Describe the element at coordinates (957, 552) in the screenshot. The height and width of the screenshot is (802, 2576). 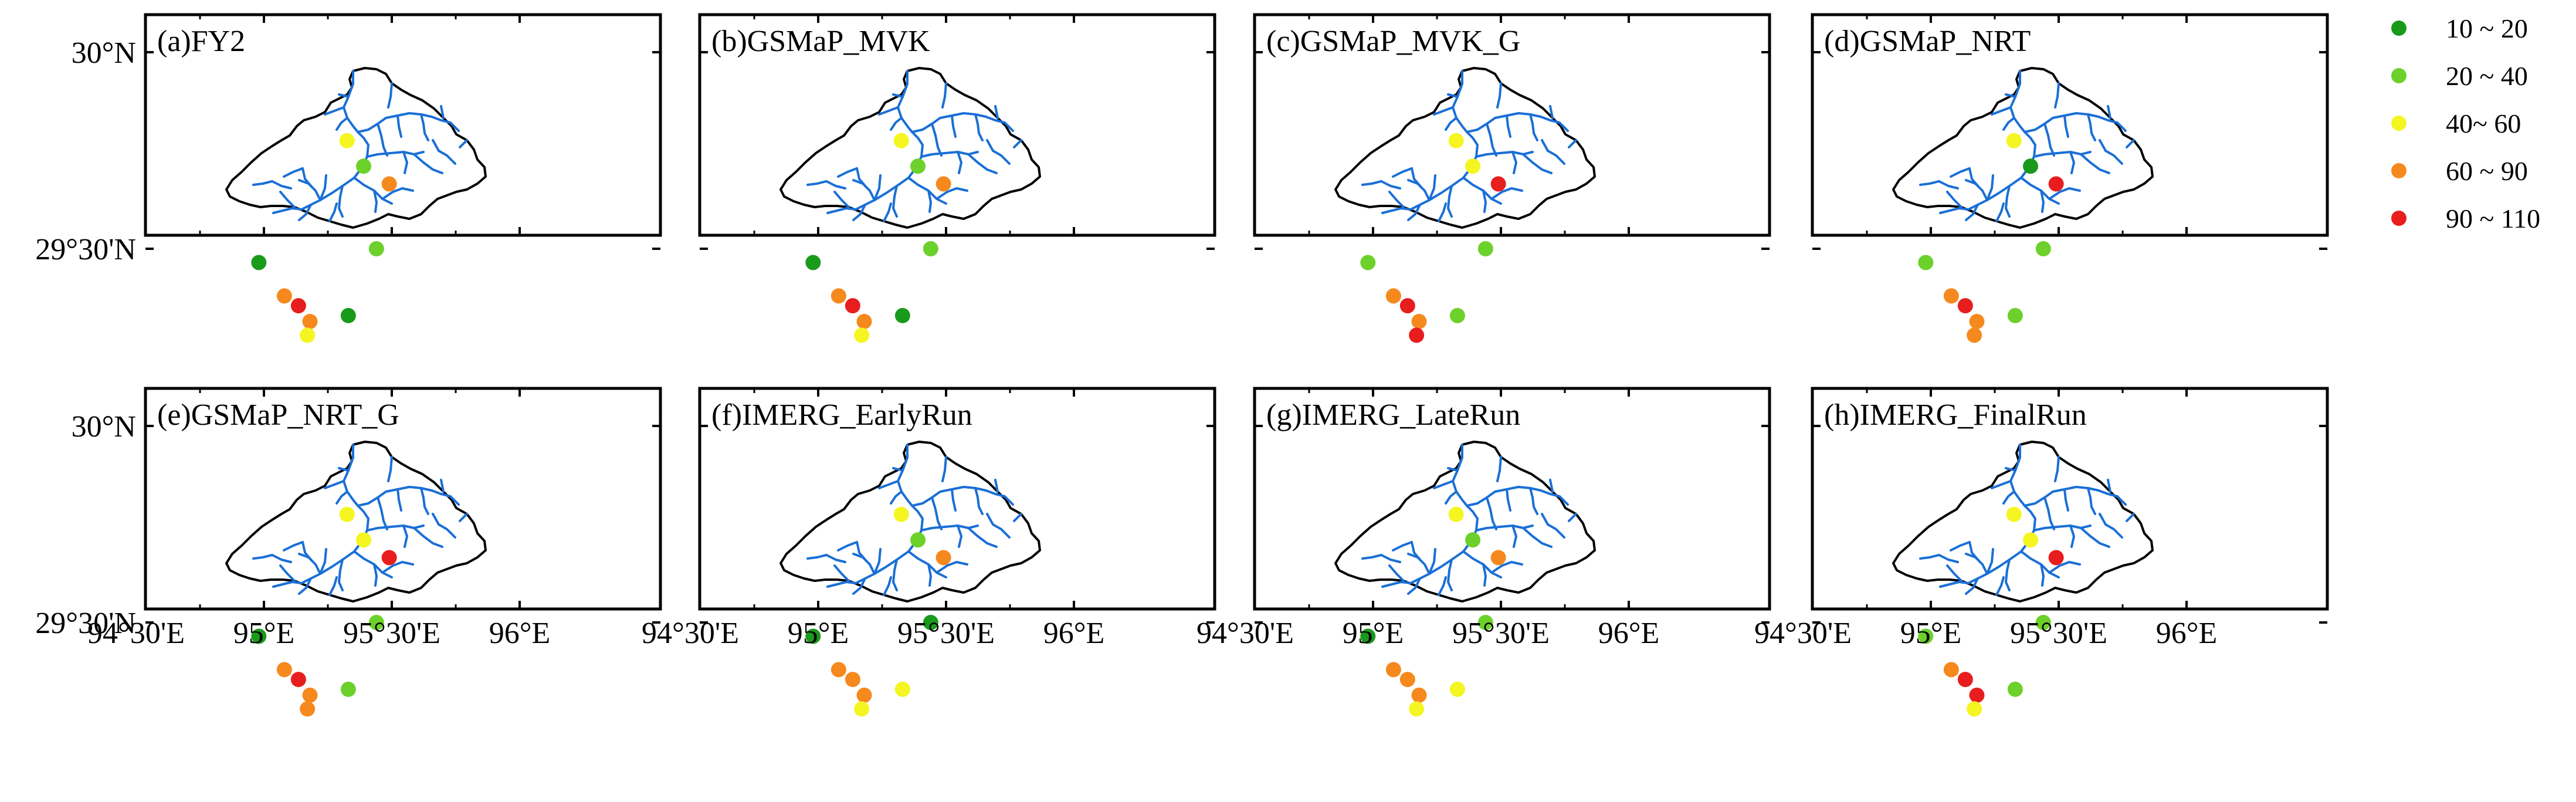
I see `map-panel: (f)IMERG_EarlyRun` at that location.